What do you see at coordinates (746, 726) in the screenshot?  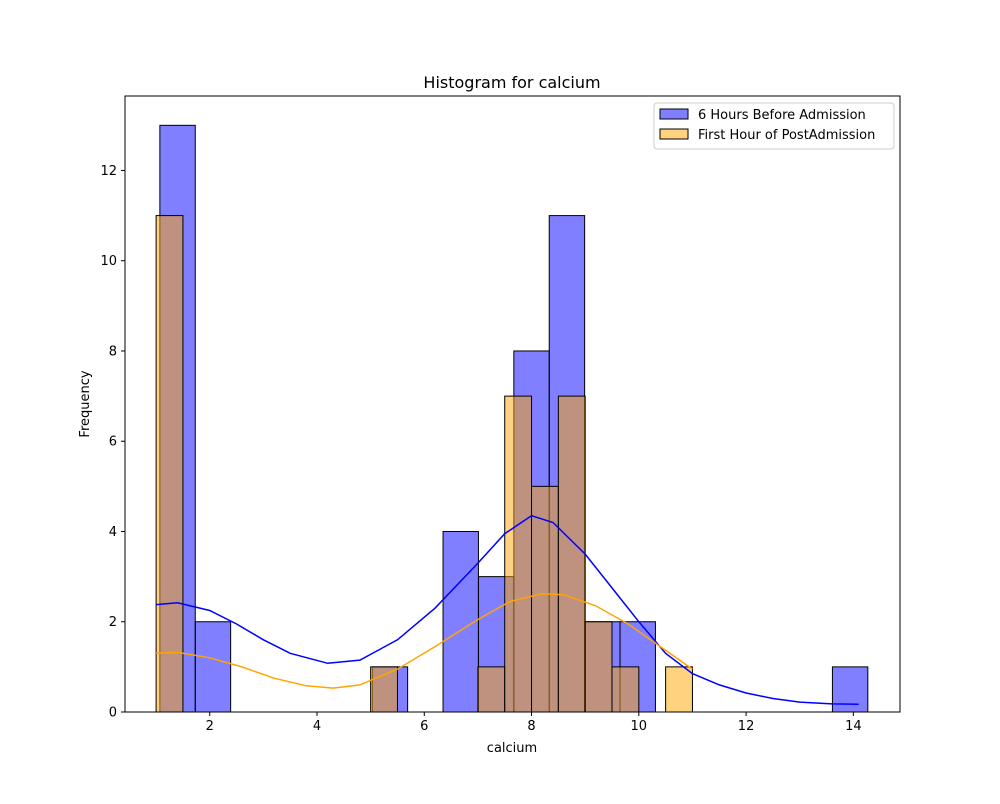 I see `x-tick-label: 12` at bounding box center [746, 726].